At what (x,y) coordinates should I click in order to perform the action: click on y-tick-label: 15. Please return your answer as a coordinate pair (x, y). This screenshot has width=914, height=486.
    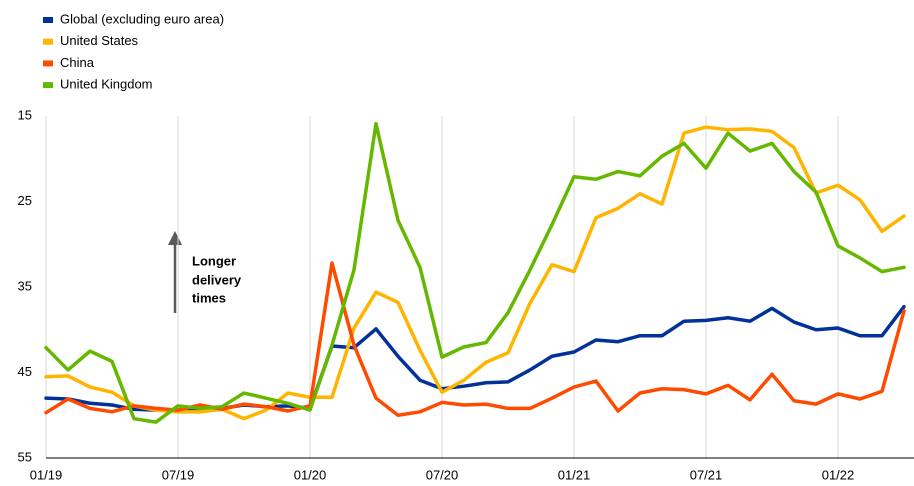
    Looking at the image, I should click on (25, 114).